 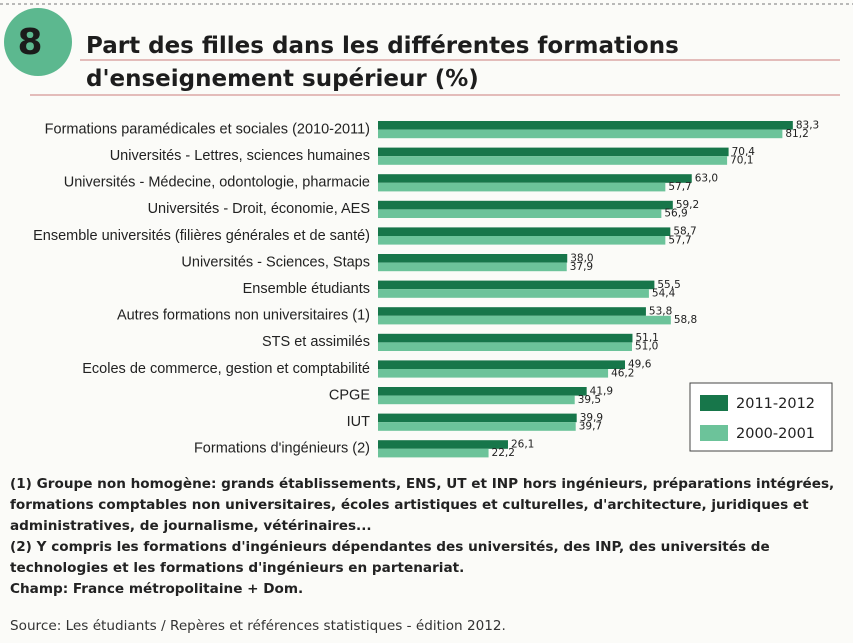 I want to click on value-label: 39,7, so click(x=590, y=427).